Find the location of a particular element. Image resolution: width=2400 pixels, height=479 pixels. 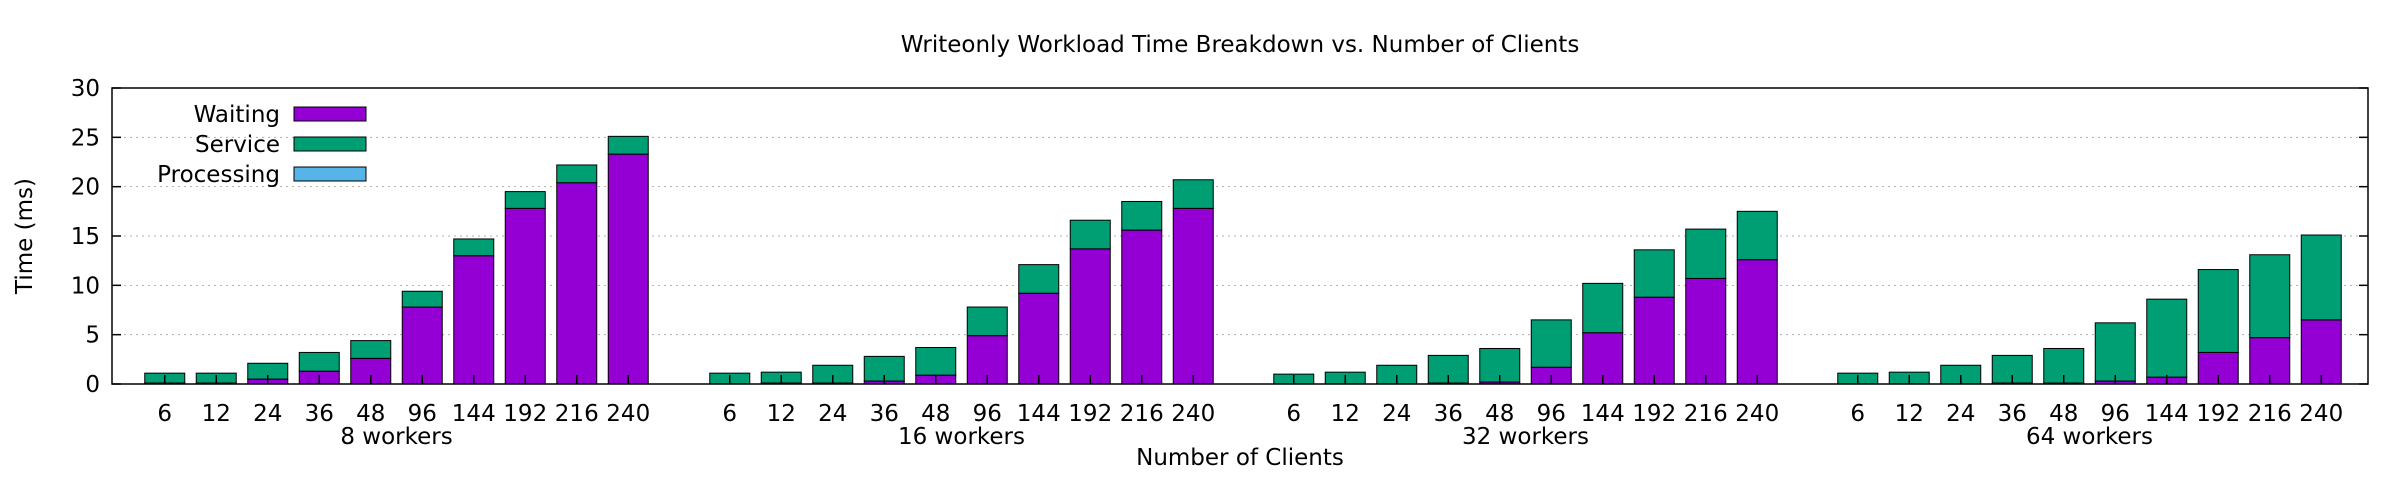

y-axis-label: Time (ms) is located at coordinates (25, 236).